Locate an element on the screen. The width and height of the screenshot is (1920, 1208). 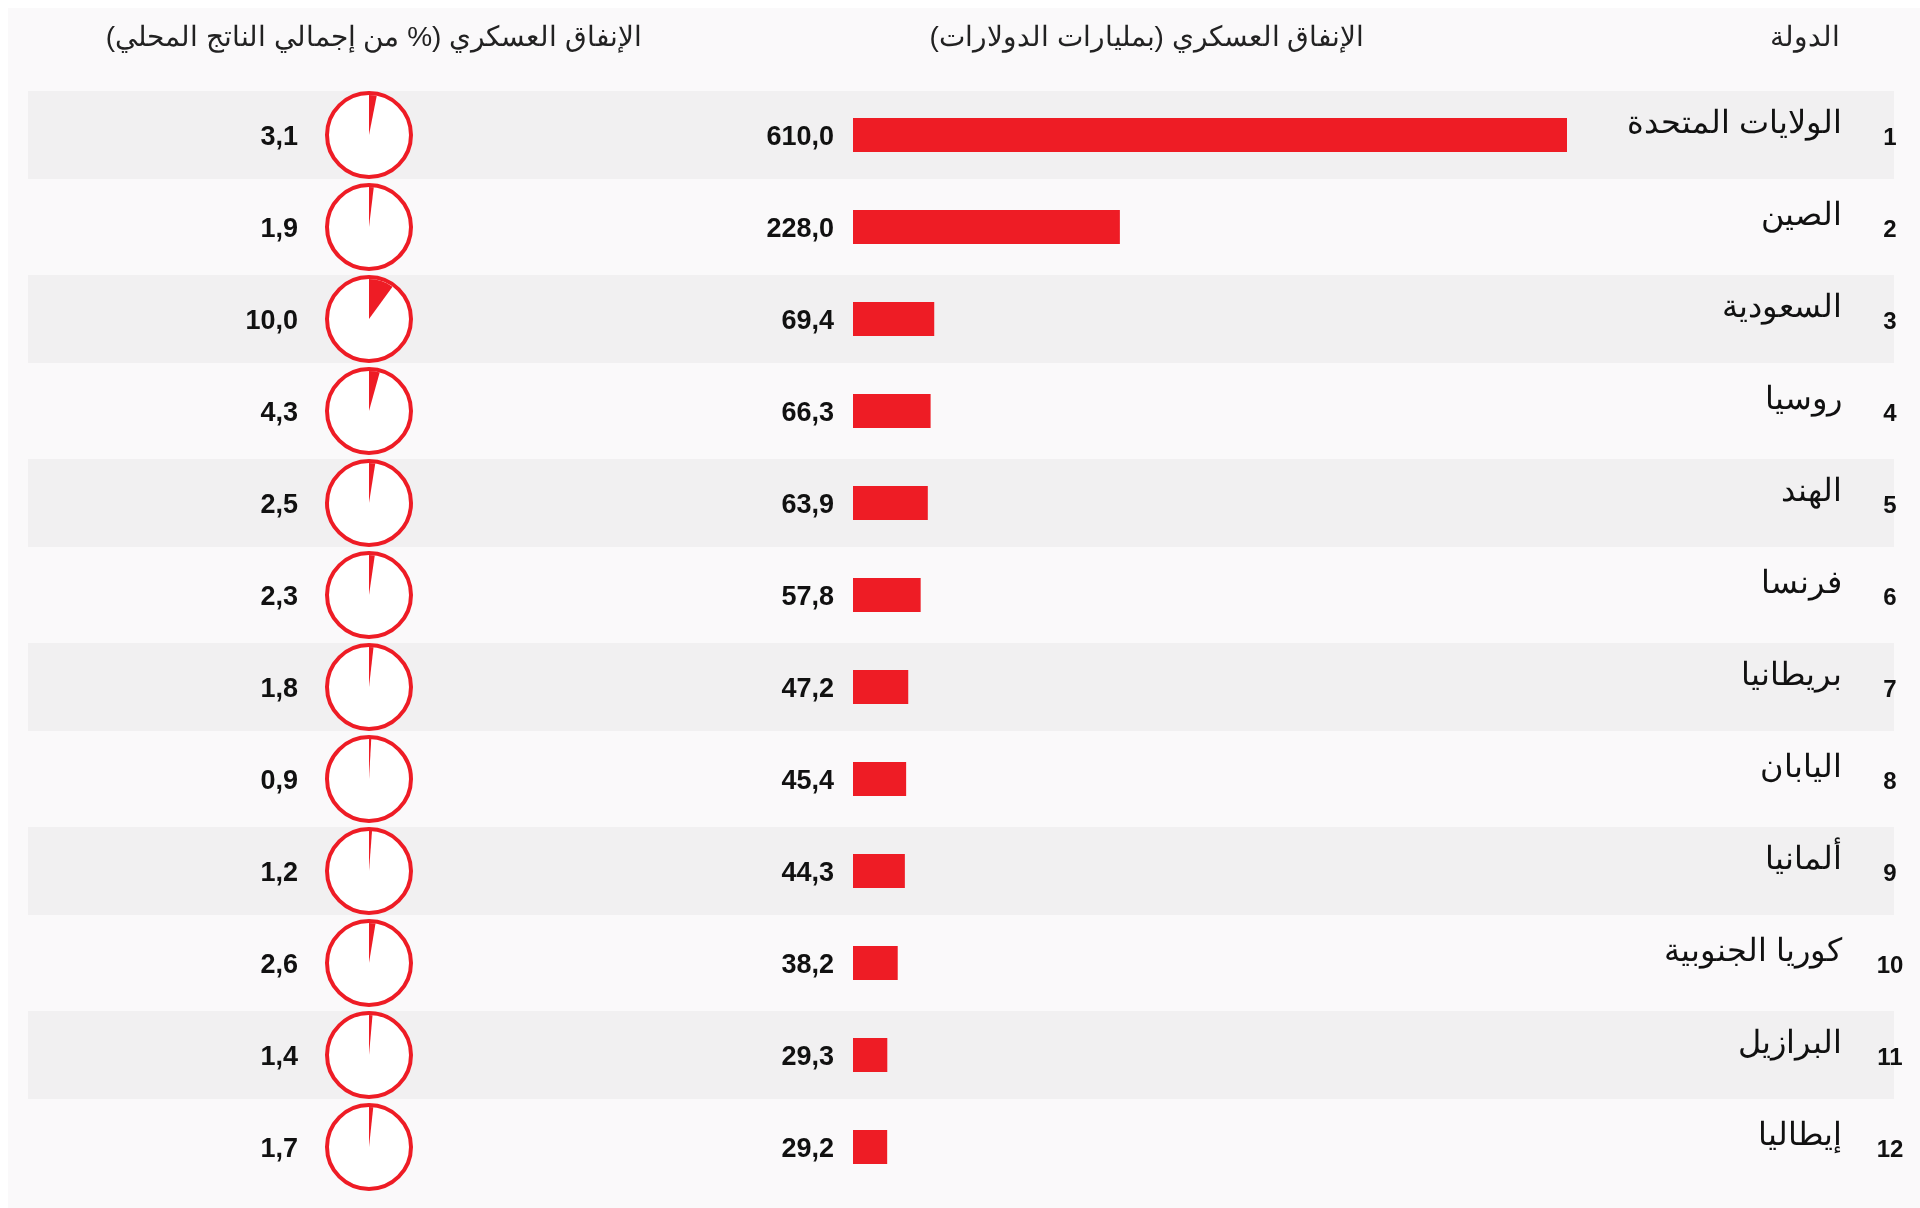
data-label: 1,2 is located at coordinates (279, 872).